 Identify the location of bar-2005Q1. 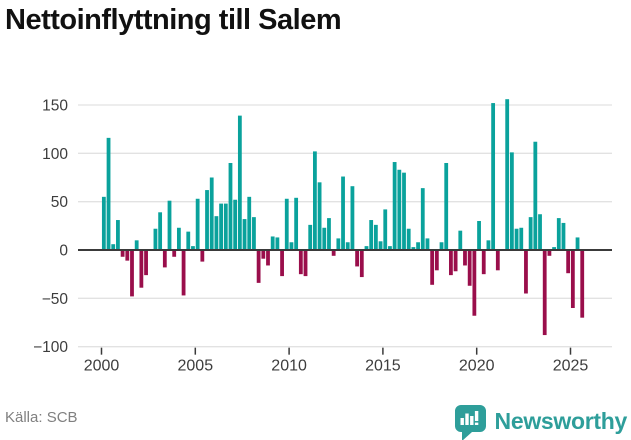
(197, 224).